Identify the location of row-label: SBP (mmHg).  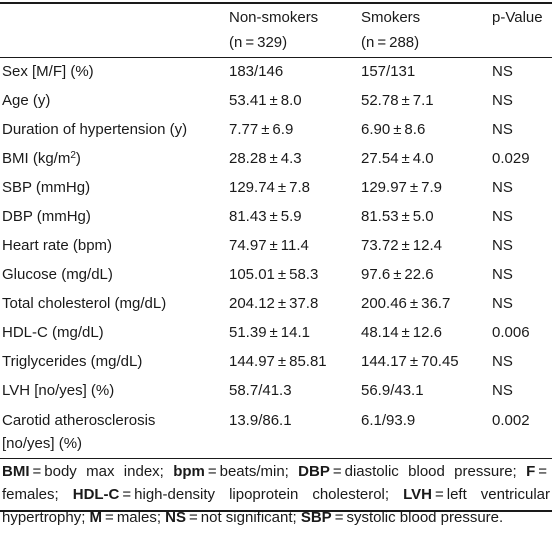
(46, 188).